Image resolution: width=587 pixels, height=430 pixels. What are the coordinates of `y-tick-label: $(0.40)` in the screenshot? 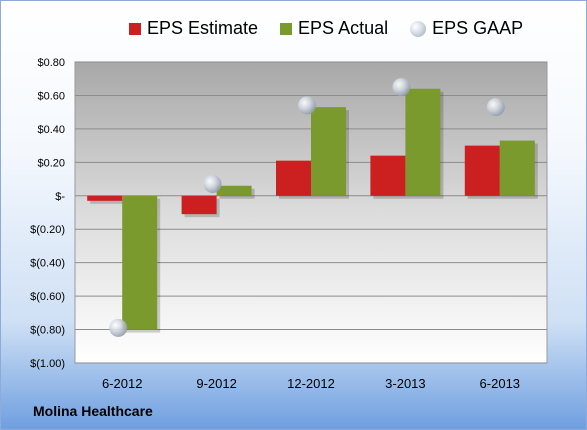 It's located at (47, 264).